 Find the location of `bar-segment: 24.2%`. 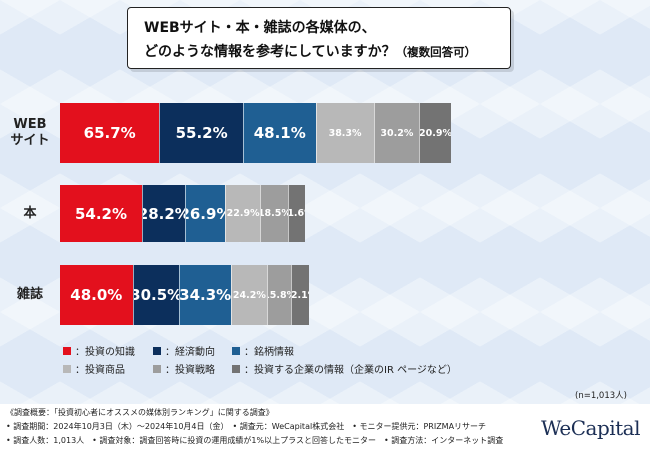

bar-segment: 24.2% is located at coordinates (249, 295).